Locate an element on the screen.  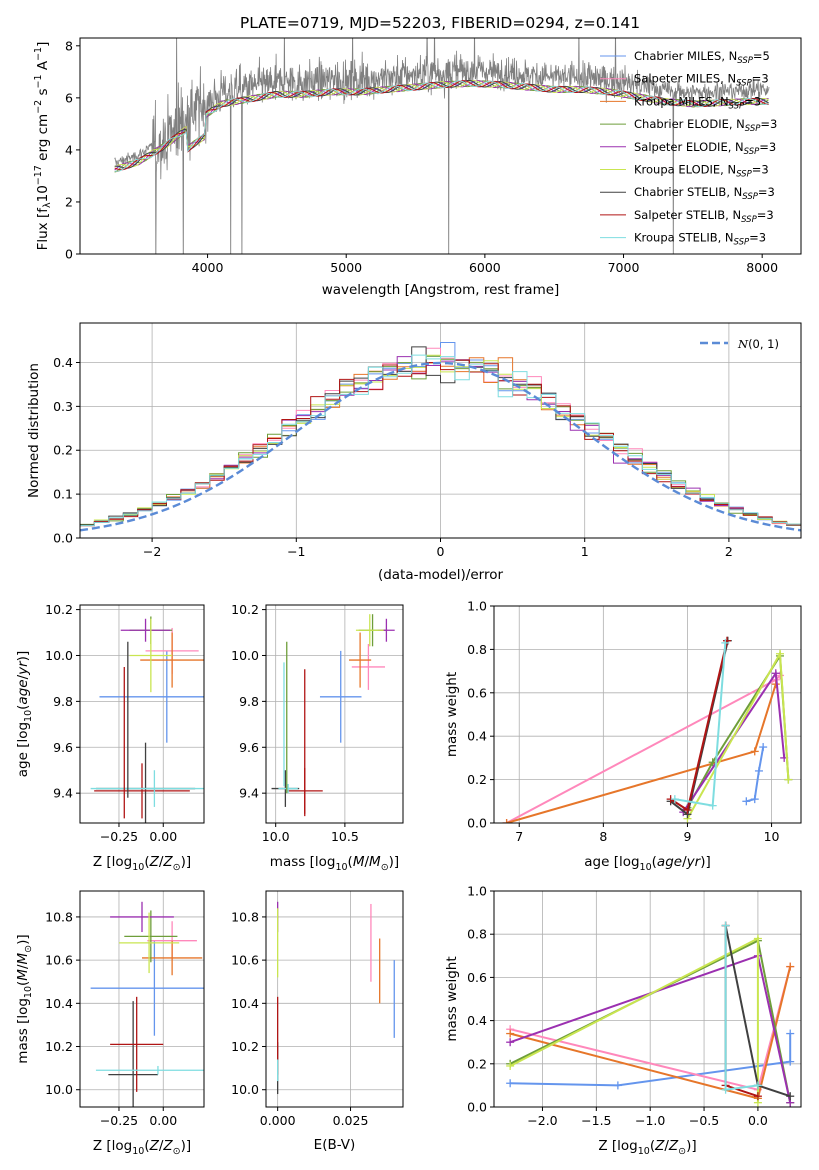
axis-label: mass [log10(M/M⊙)] is located at coordinates (24, 998).